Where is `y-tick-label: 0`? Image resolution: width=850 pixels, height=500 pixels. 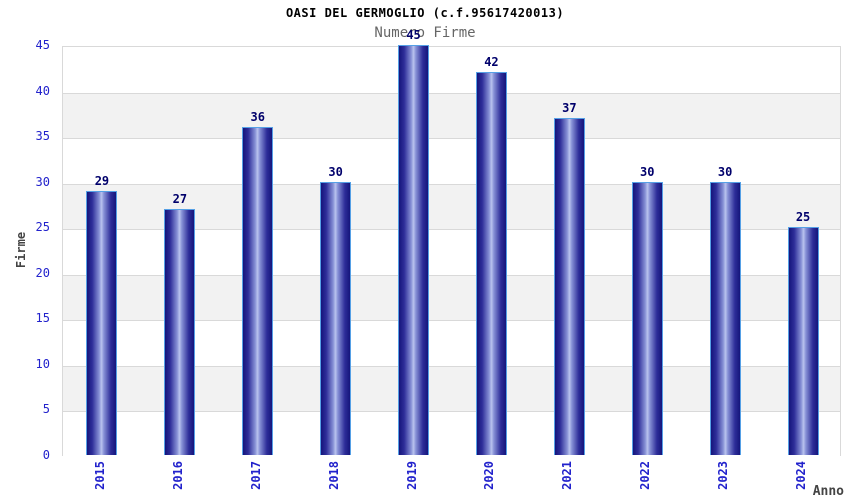
y-tick-label: 0 is located at coordinates (46, 455).